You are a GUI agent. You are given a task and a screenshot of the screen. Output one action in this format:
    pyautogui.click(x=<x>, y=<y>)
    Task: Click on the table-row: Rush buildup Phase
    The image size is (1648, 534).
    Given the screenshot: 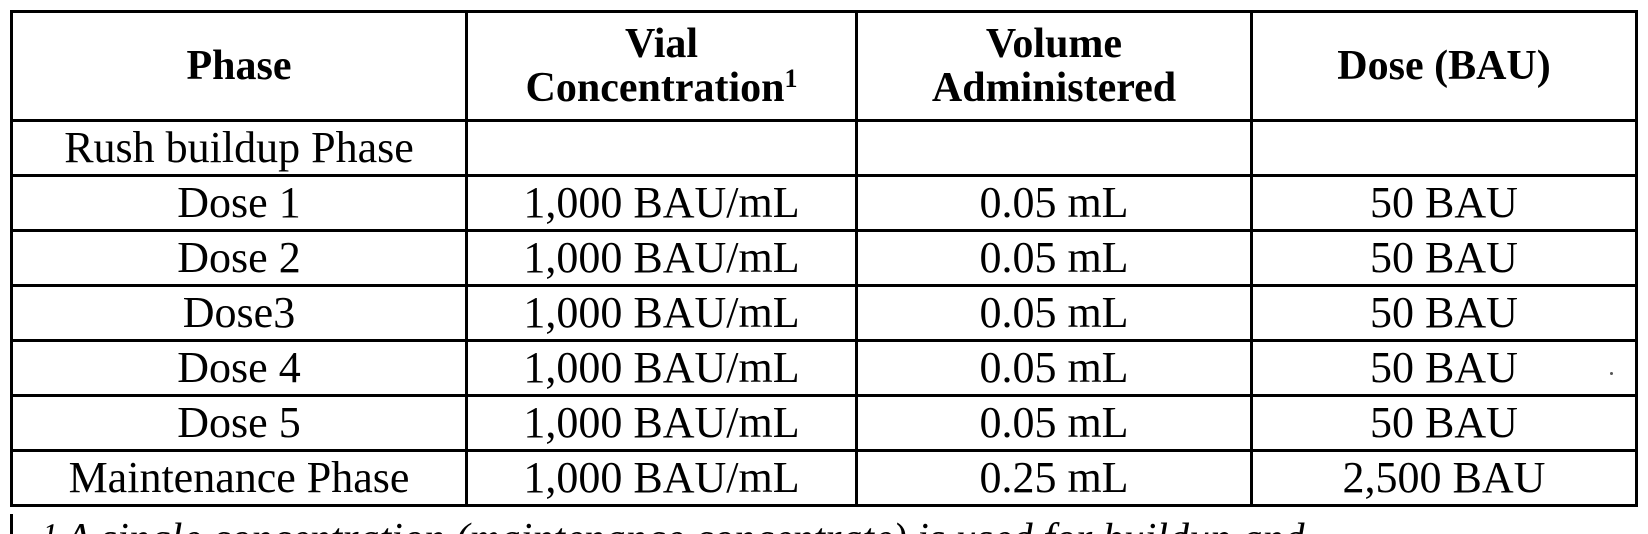 What is the action you would take?
    pyautogui.click(x=824, y=148)
    